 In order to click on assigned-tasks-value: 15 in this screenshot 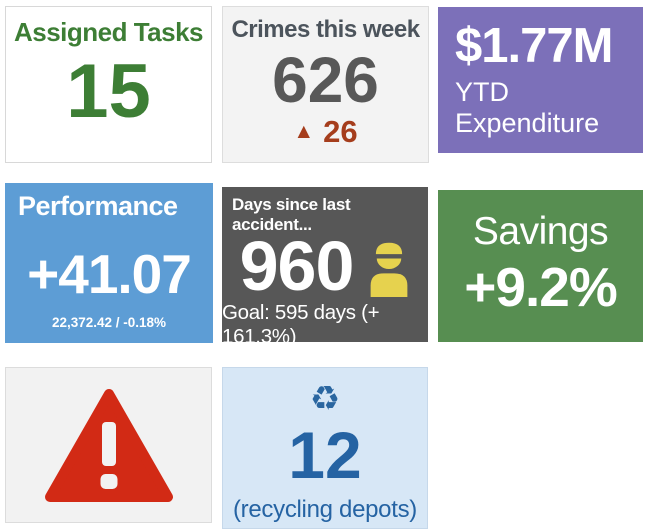, I will do `click(108, 91)`.